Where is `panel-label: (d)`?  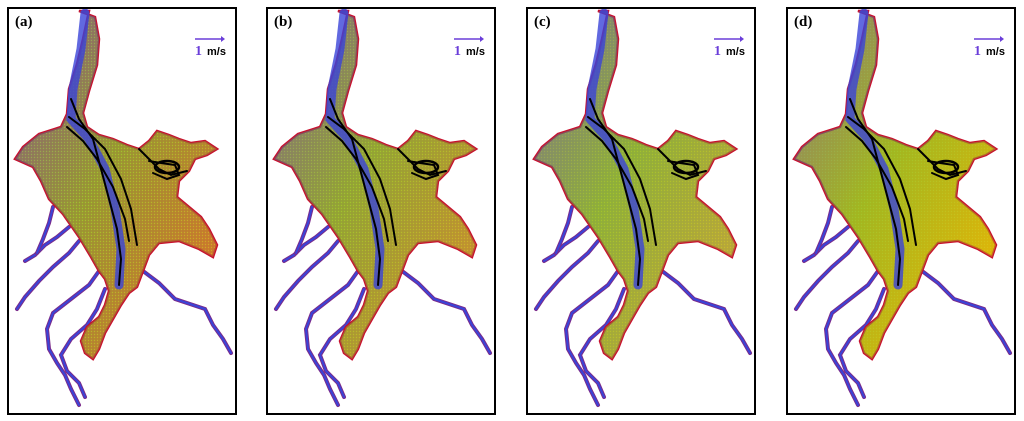
panel-label: (d) is located at coordinates (803, 22).